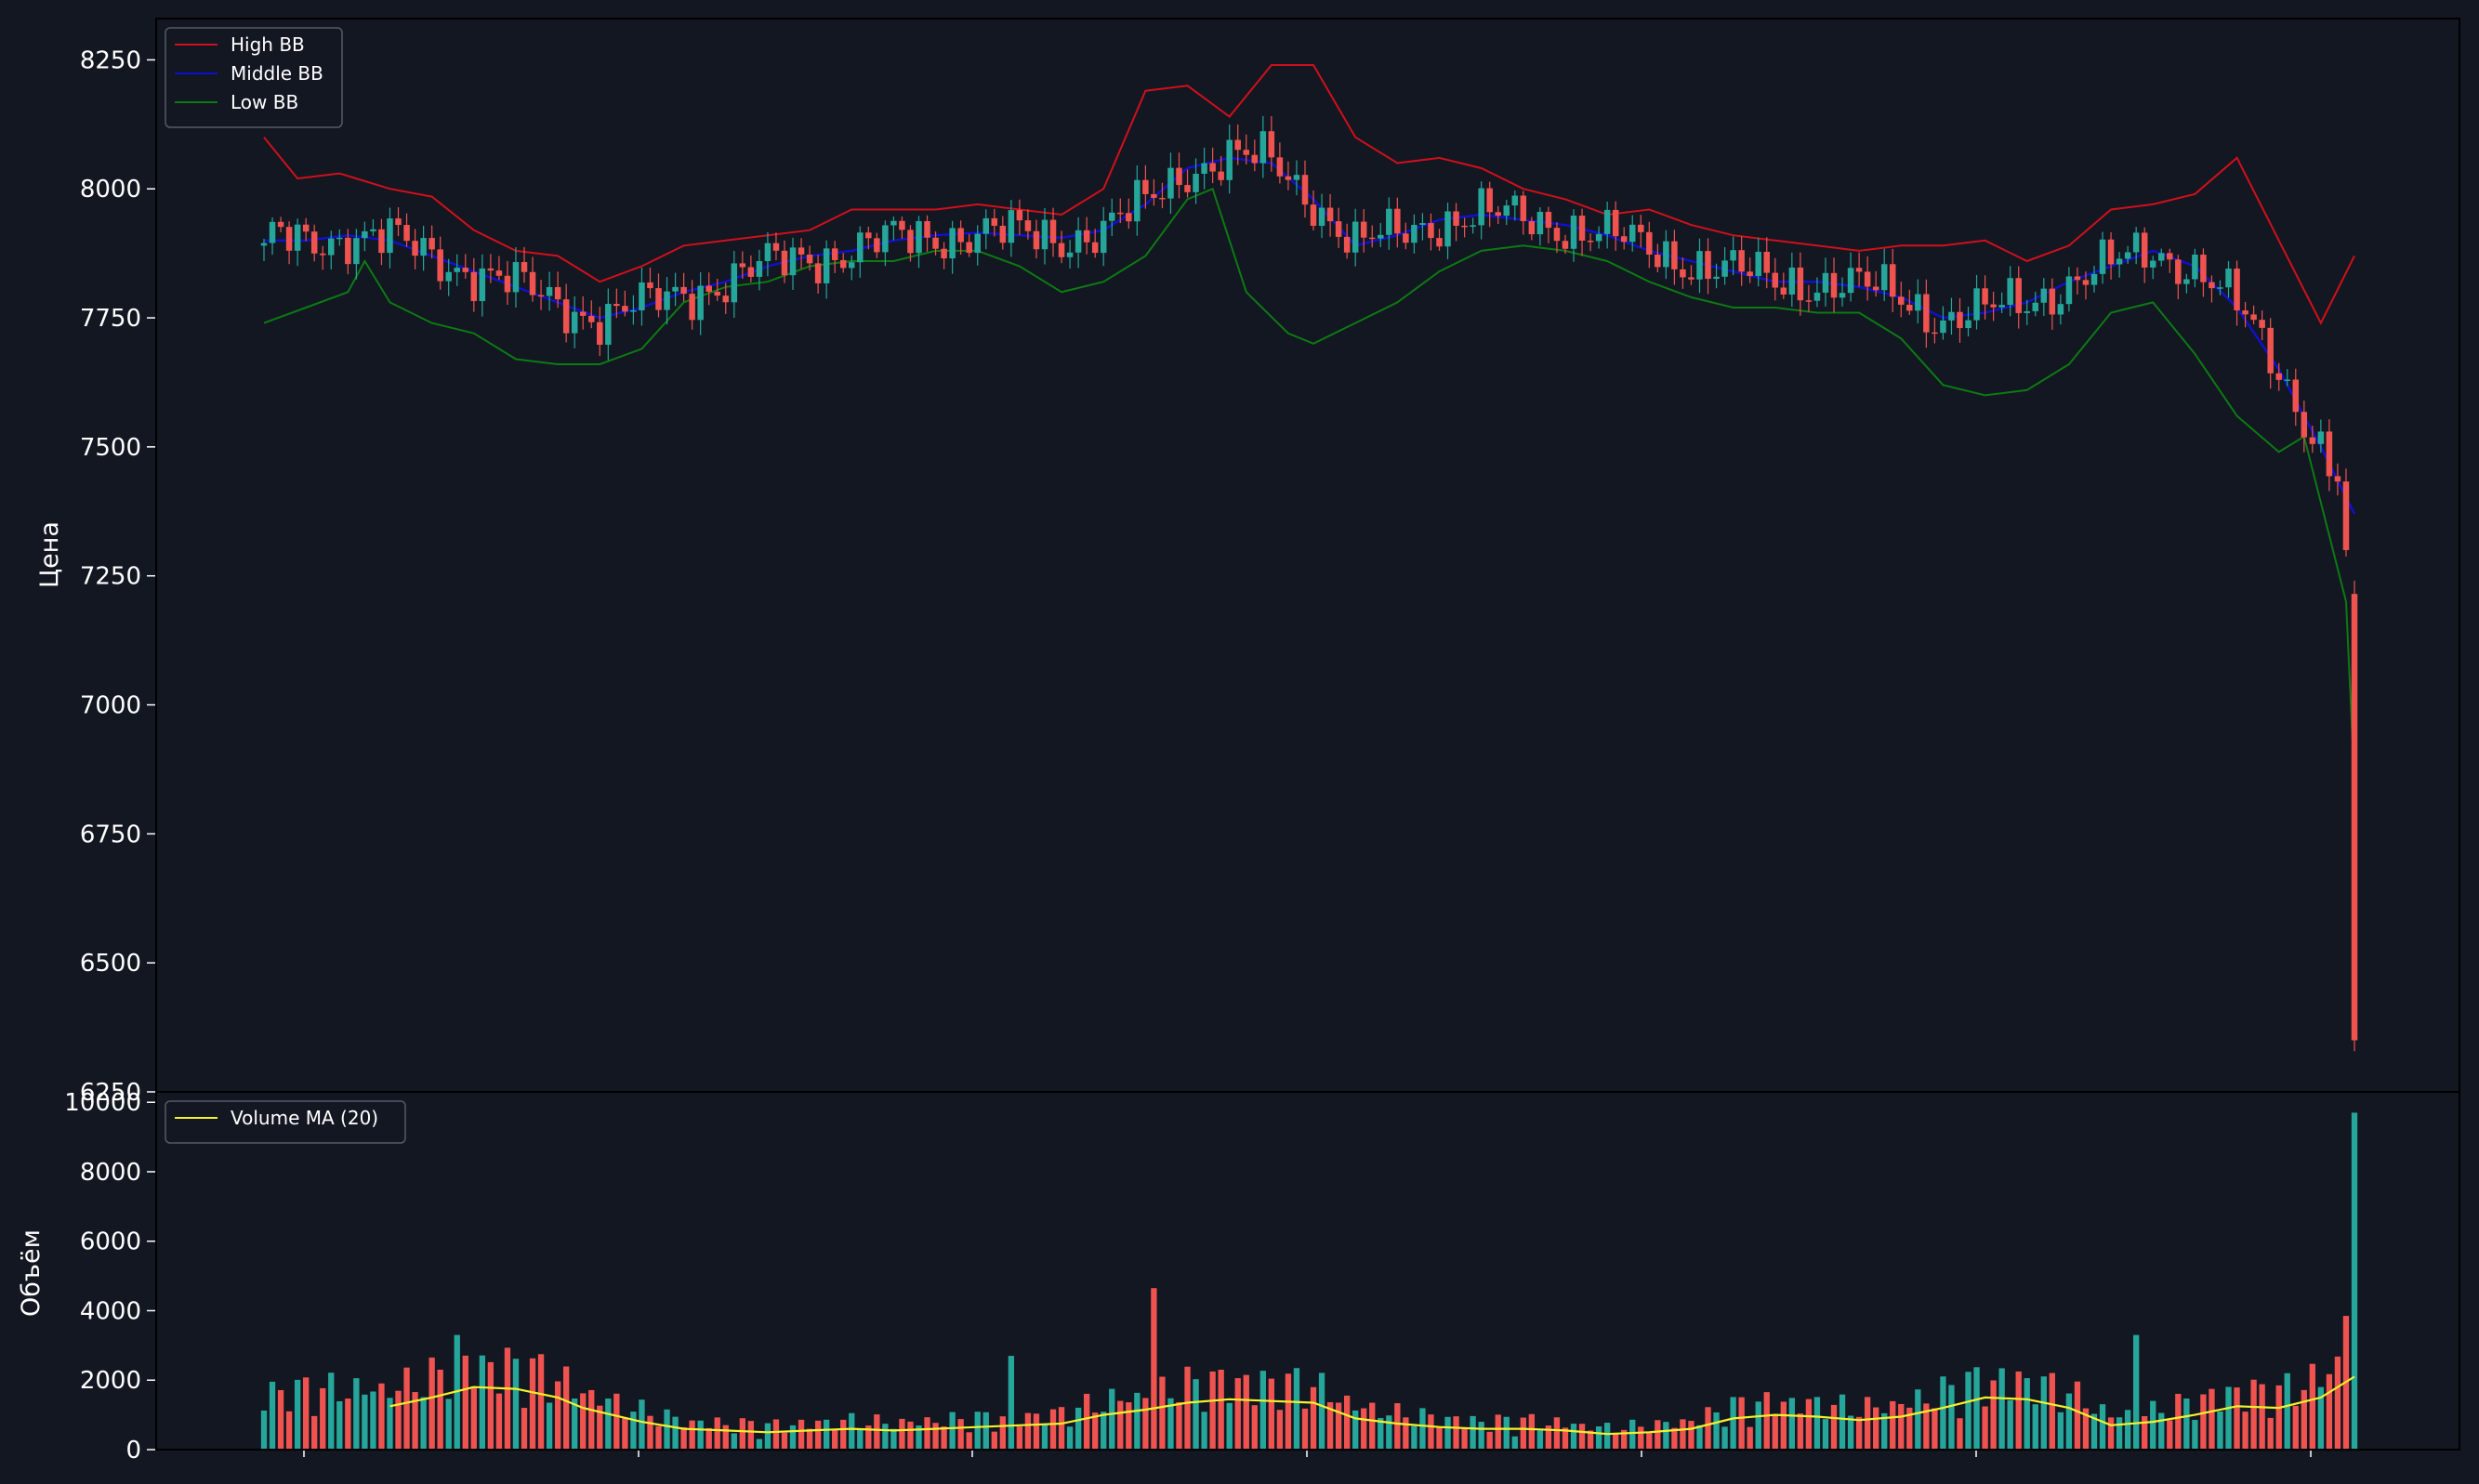  What do you see at coordinates (110, 1276) in the screenshot?
I see `volume-y-ticks: 0 2000 4000 6000 8000 10000` at bounding box center [110, 1276].